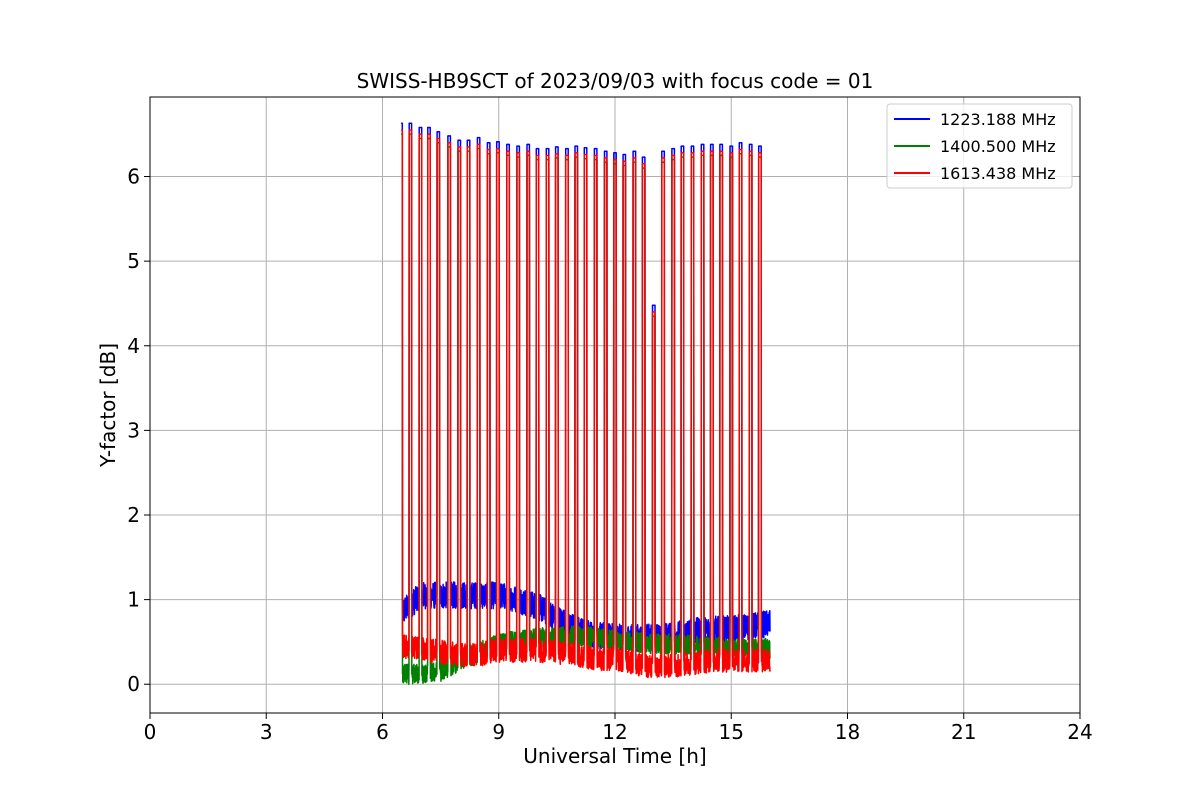  Describe the element at coordinates (998, 173) in the screenshot. I see `legend-label: 1613.438 MHz` at that location.